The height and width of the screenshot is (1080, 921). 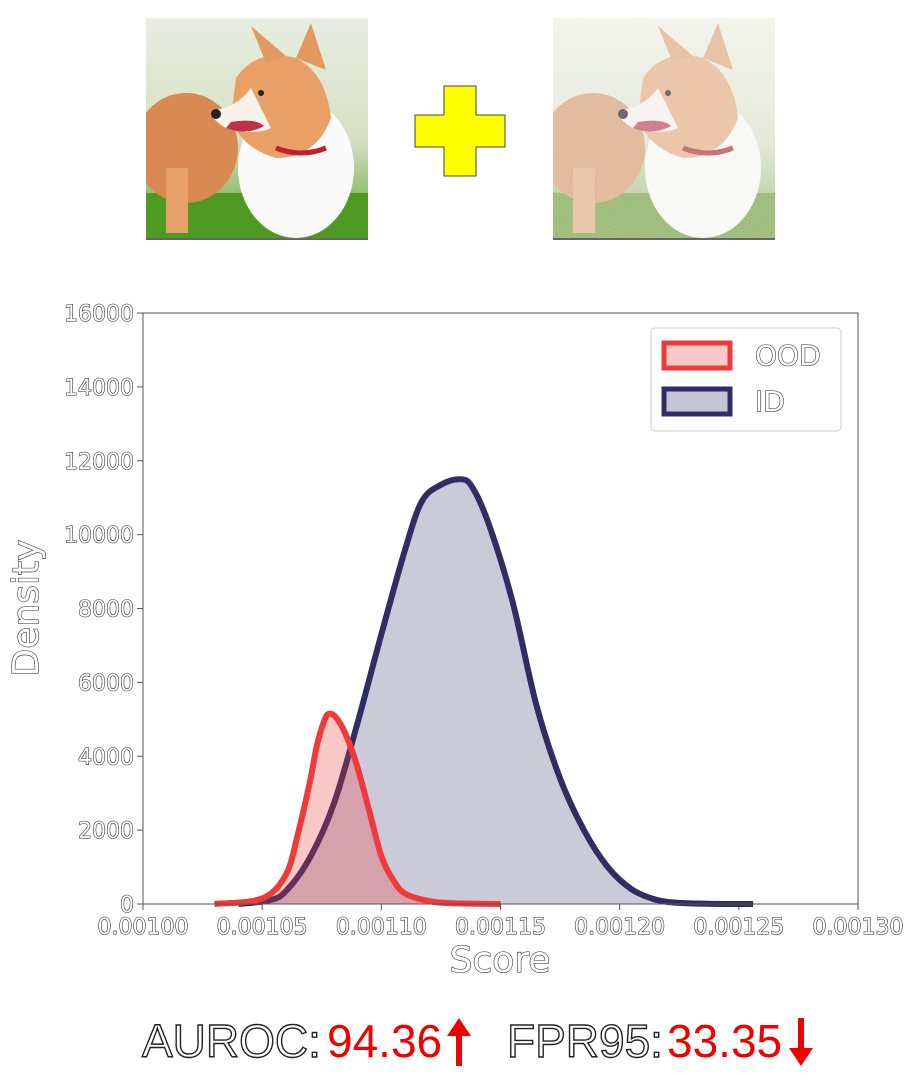 I want to click on legend-swatch-id, so click(x=697, y=401).